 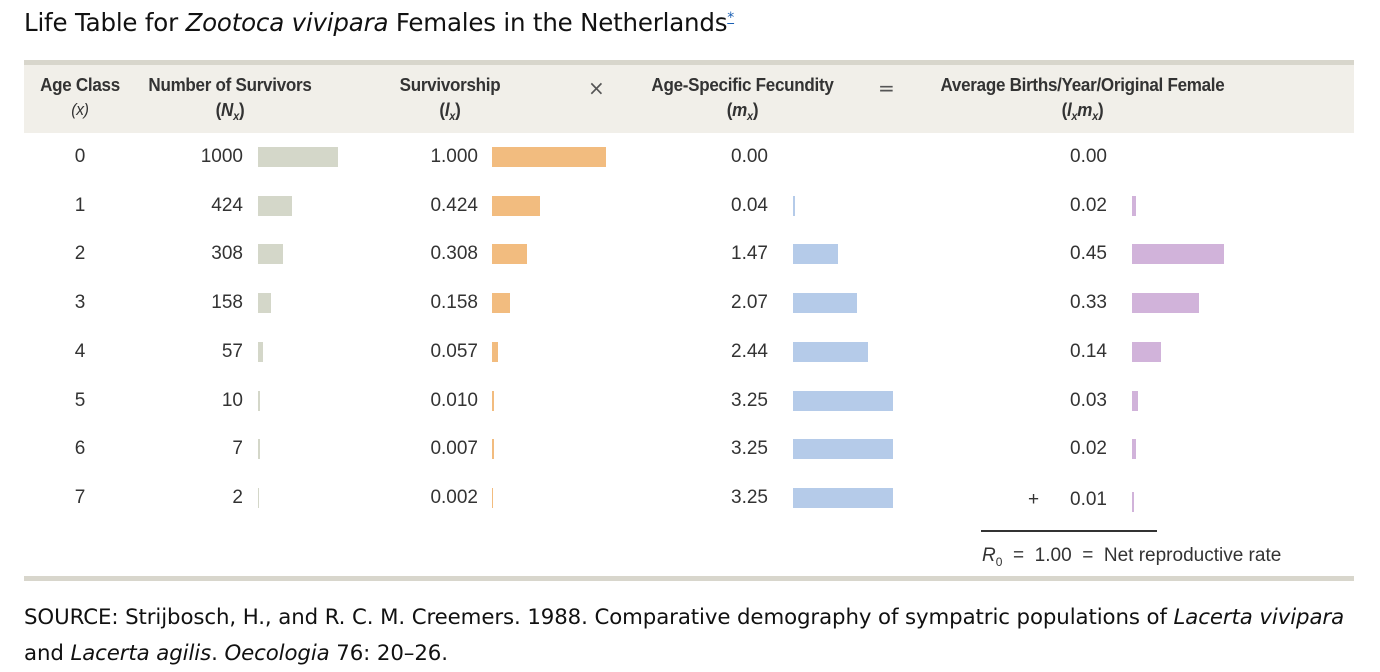 What do you see at coordinates (689, 578) in the screenshot?
I see `bottom-rule` at bounding box center [689, 578].